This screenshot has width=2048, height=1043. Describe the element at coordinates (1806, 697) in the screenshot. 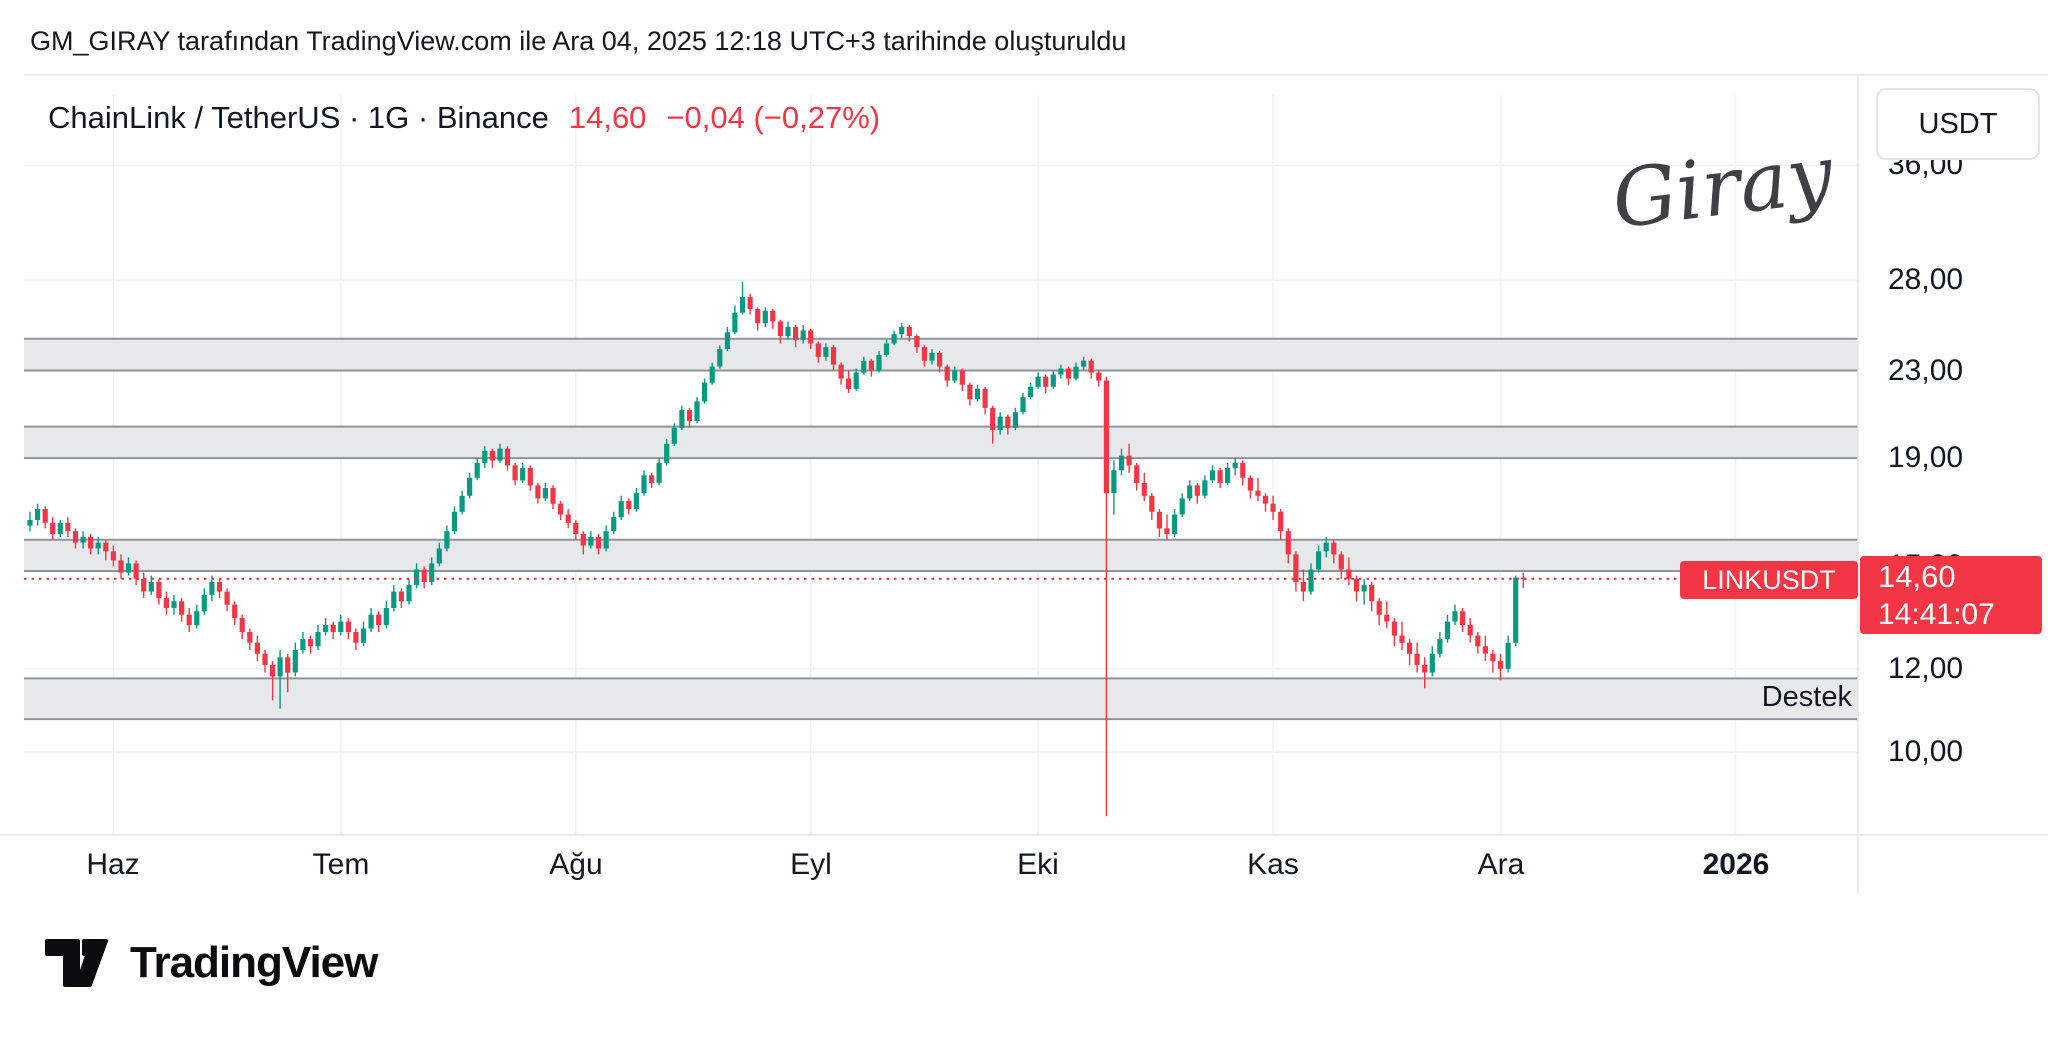

I see `support-zone-label: Destek` at that location.